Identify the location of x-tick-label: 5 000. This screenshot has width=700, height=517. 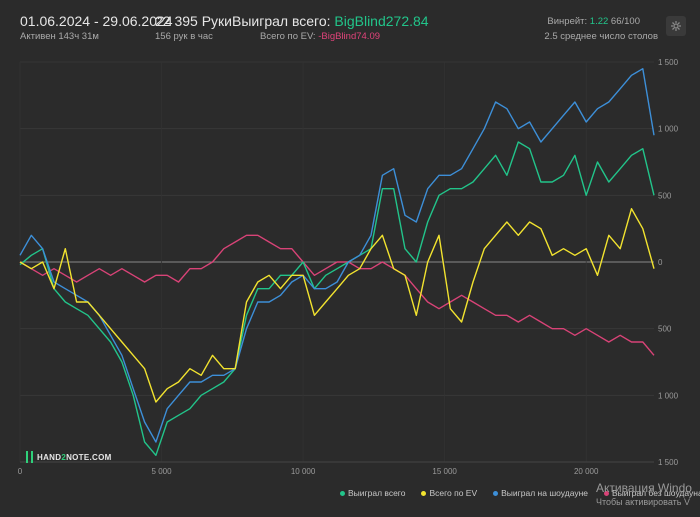
(162, 471).